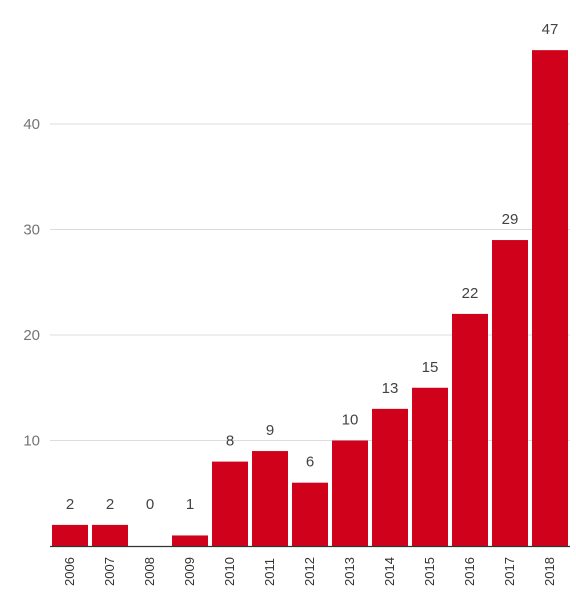 The height and width of the screenshot is (596, 576). What do you see at coordinates (349, 571) in the screenshot?
I see `x-tick-label-2013: 2013` at bounding box center [349, 571].